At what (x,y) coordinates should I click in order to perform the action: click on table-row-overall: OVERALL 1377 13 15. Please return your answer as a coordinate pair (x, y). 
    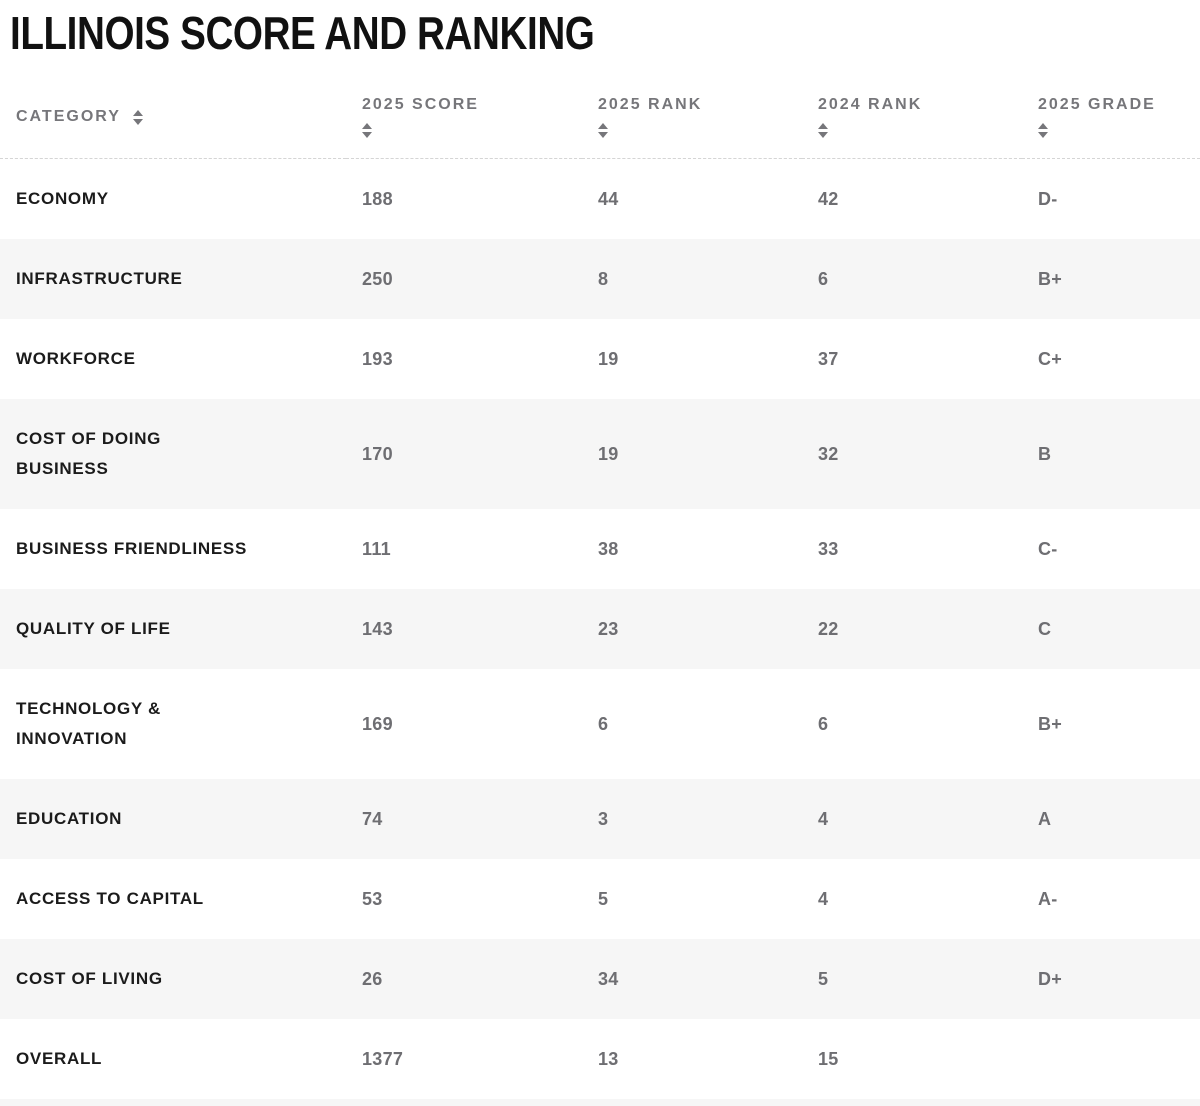
    Looking at the image, I should click on (600, 1059).